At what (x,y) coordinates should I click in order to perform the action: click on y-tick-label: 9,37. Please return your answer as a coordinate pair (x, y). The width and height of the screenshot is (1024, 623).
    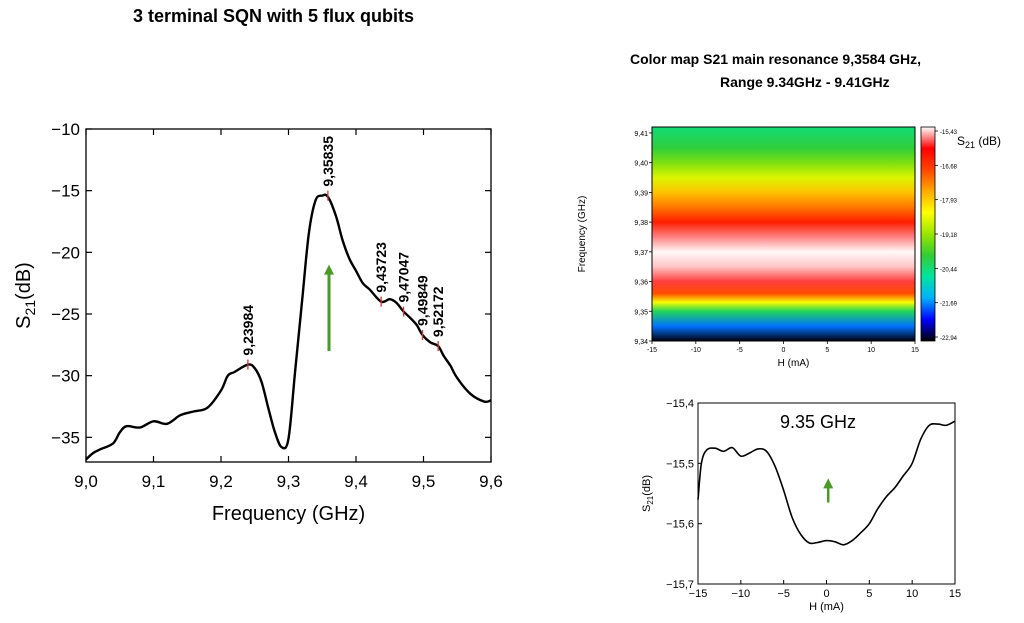
    Looking at the image, I should click on (641, 253).